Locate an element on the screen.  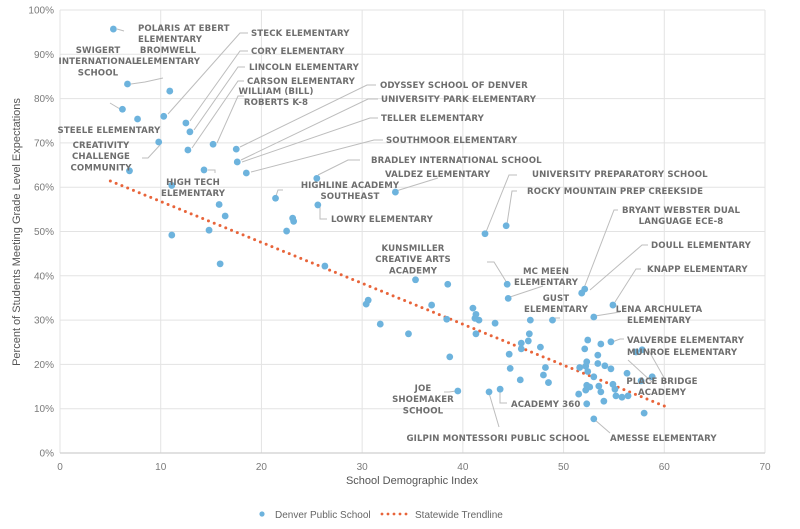
legend: Denver Public School Statewide Trendline is located at coordinates (381, 515).